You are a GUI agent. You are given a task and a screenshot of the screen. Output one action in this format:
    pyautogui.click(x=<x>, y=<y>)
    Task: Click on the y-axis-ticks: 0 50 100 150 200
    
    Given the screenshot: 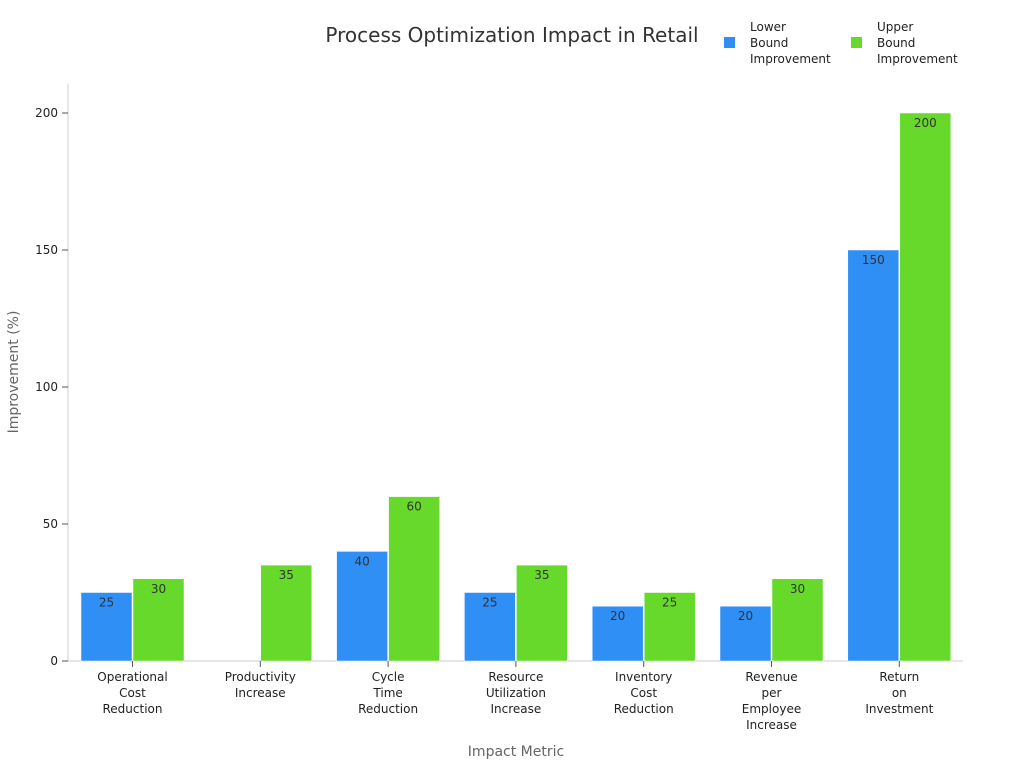 What is the action you would take?
    pyautogui.click(x=51, y=387)
    